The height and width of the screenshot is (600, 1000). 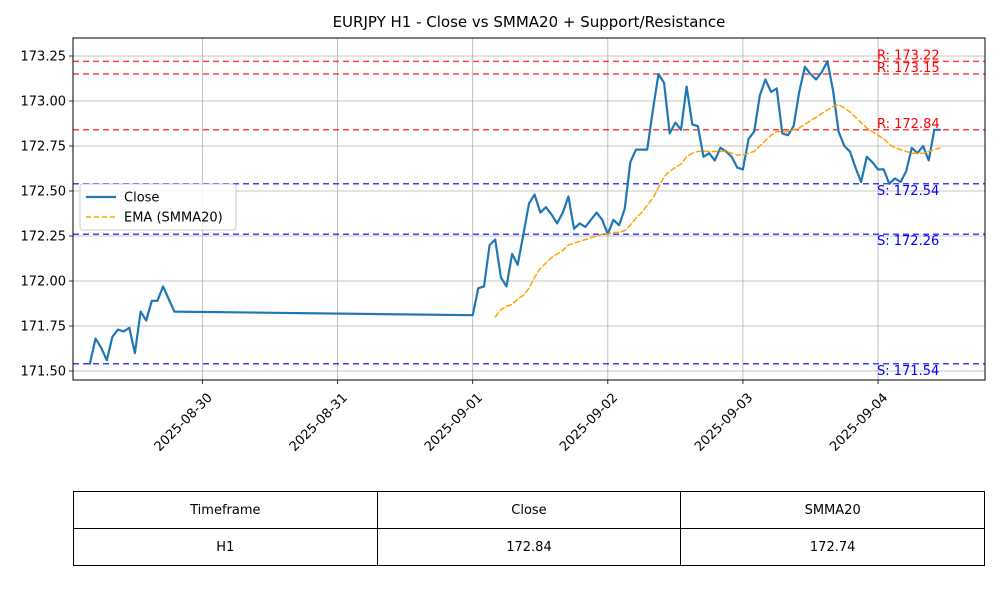 What do you see at coordinates (908, 68) in the screenshot?
I see `resistance-level-label: R: 173.15` at bounding box center [908, 68].